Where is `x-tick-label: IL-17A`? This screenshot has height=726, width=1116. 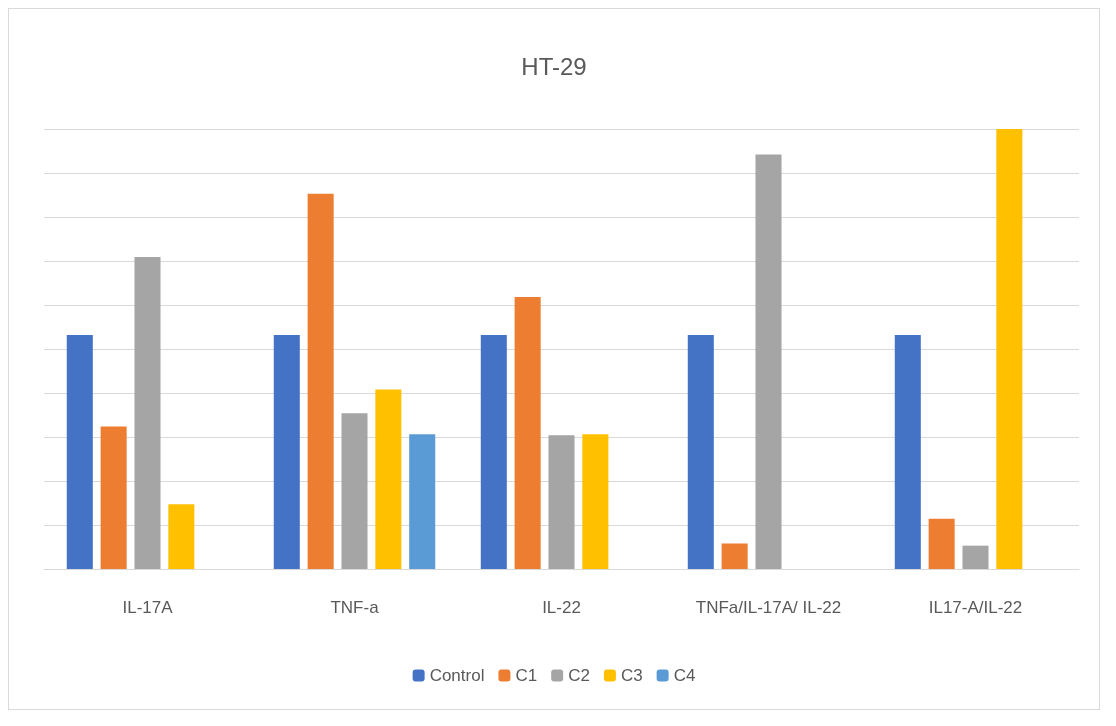 x-tick-label: IL-17A is located at coordinates (148, 607).